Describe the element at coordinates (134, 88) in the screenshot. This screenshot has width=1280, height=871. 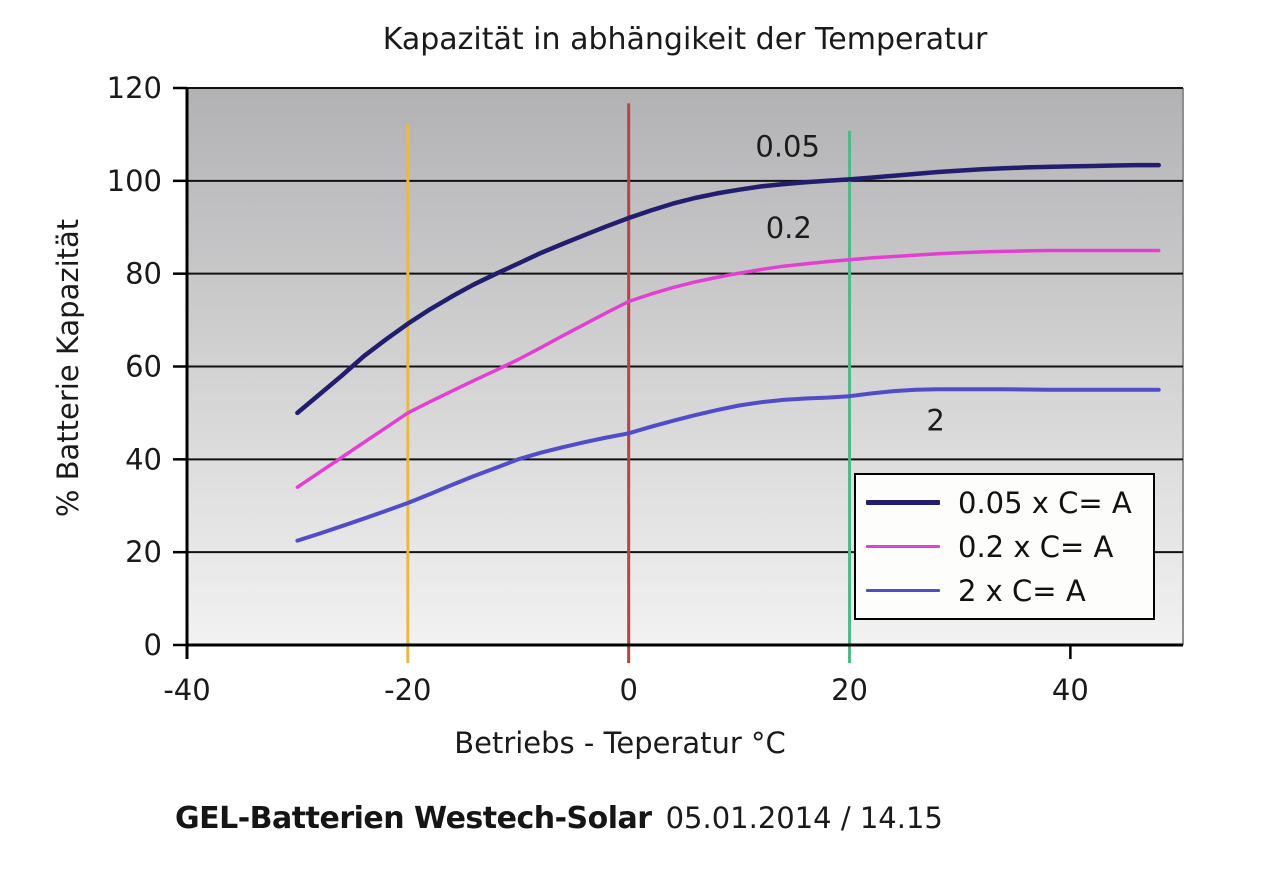
I see `y-tick-label-120: 120` at that location.